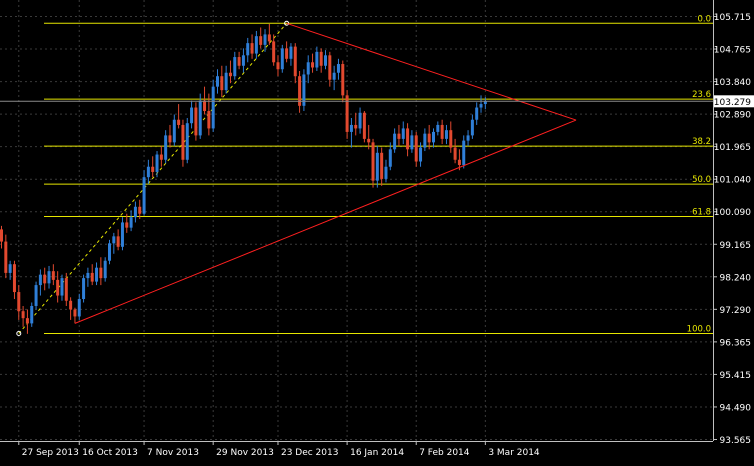  I want to click on x-tick-label: 23 Dec 2013, so click(310, 453).